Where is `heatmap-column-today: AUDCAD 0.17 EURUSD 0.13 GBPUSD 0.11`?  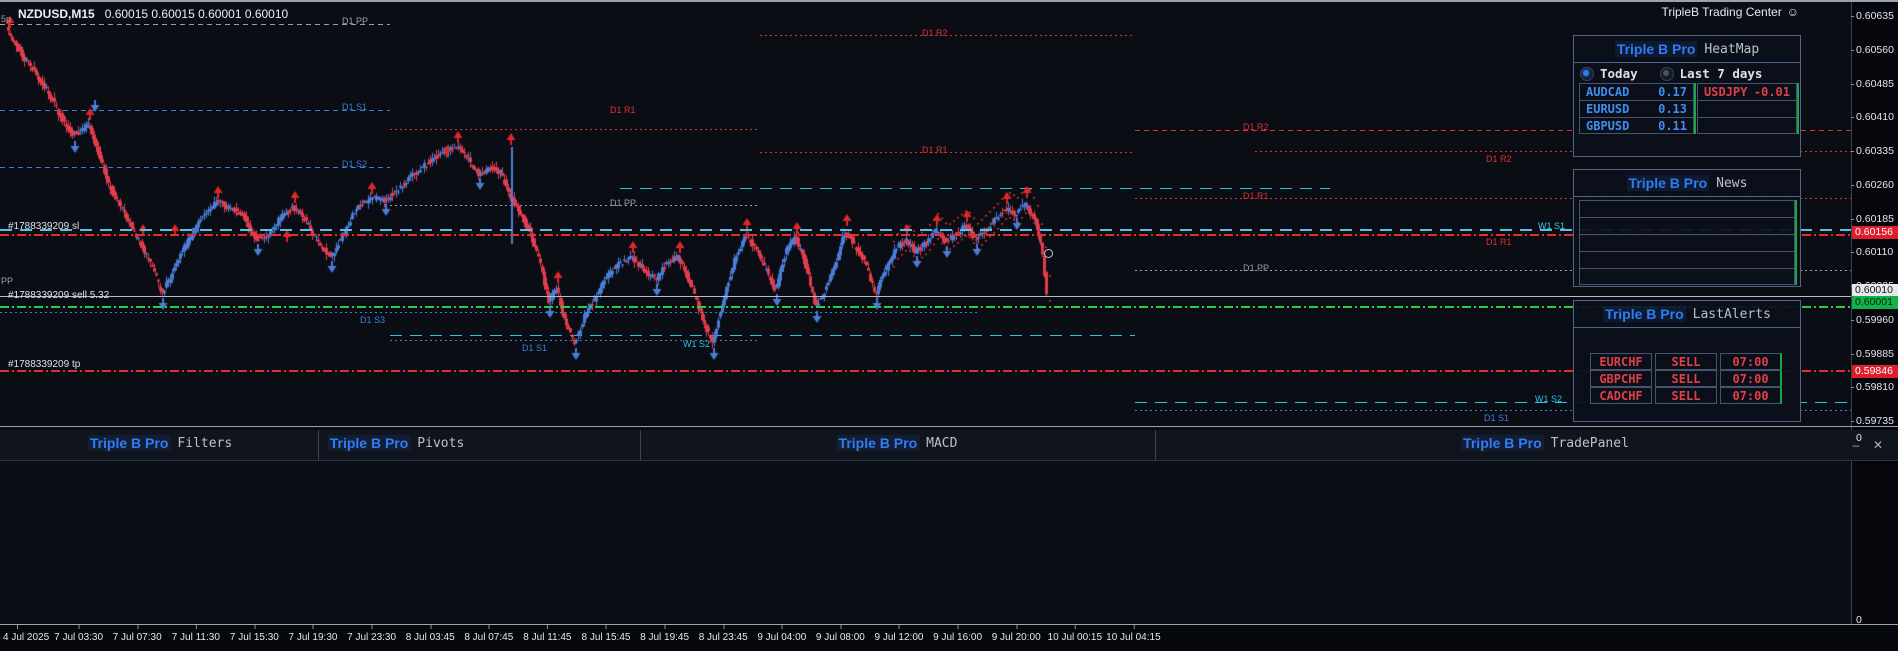 heatmap-column-today: AUDCAD 0.17 EURUSD 0.13 GBPUSD 0.11 is located at coordinates (1637, 108).